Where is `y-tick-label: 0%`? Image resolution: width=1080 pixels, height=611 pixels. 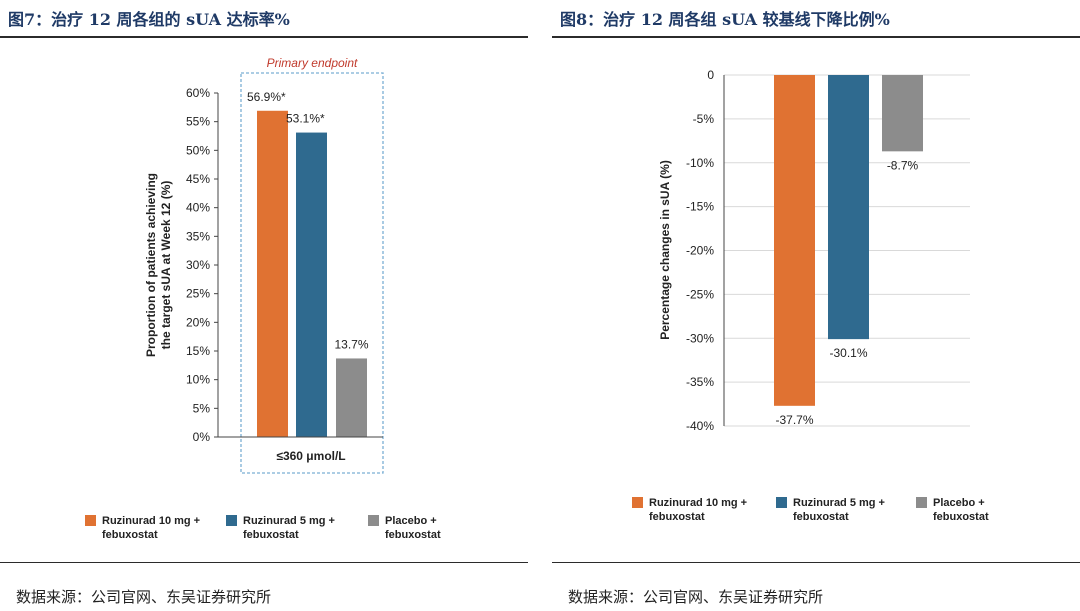
y-tick-label: 0% is located at coordinates (202, 437).